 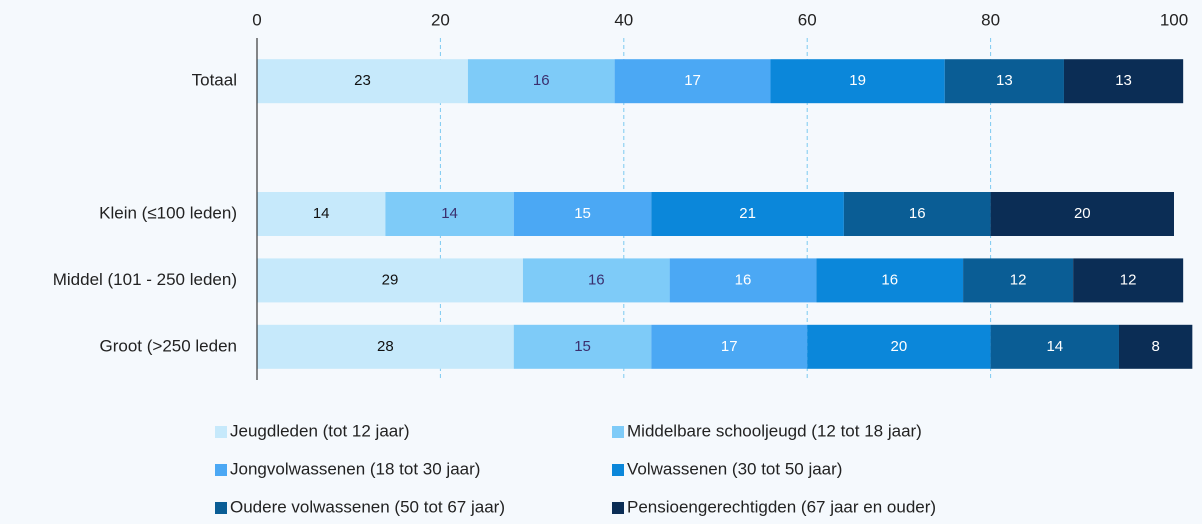 What do you see at coordinates (145, 279) in the screenshot?
I see `y-tick-label: Middel (101 - 250 leden)` at bounding box center [145, 279].